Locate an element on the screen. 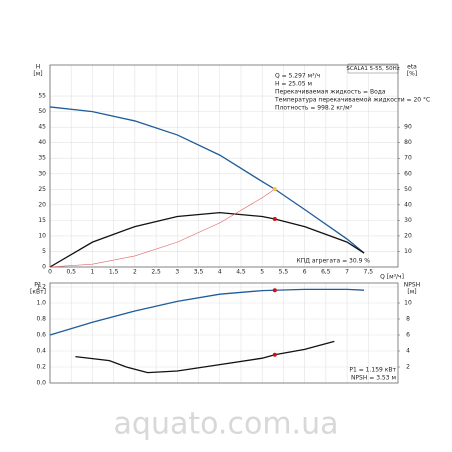 This screenshot has width=452, height=452. y-tick-label: 10 is located at coordinates (42, 235).